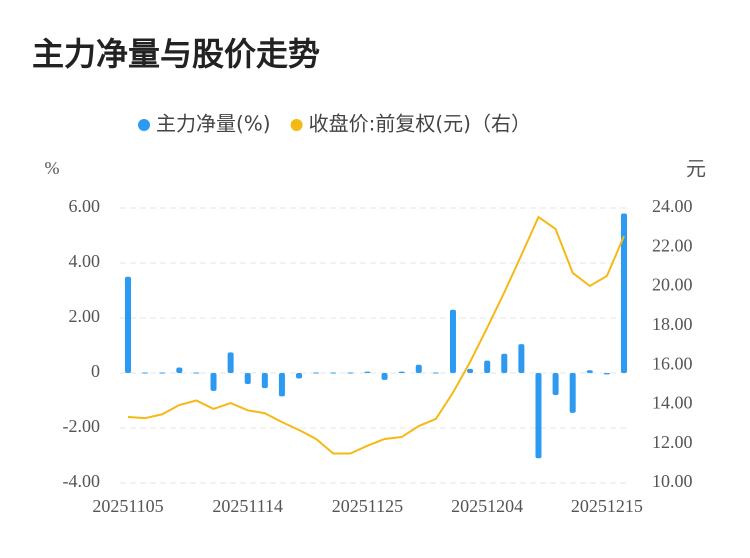 The image size is (750, 558). Describe the element at coordinates (607, 506) in the screenshot. I see `x-tick-label: 20251215` at that location.